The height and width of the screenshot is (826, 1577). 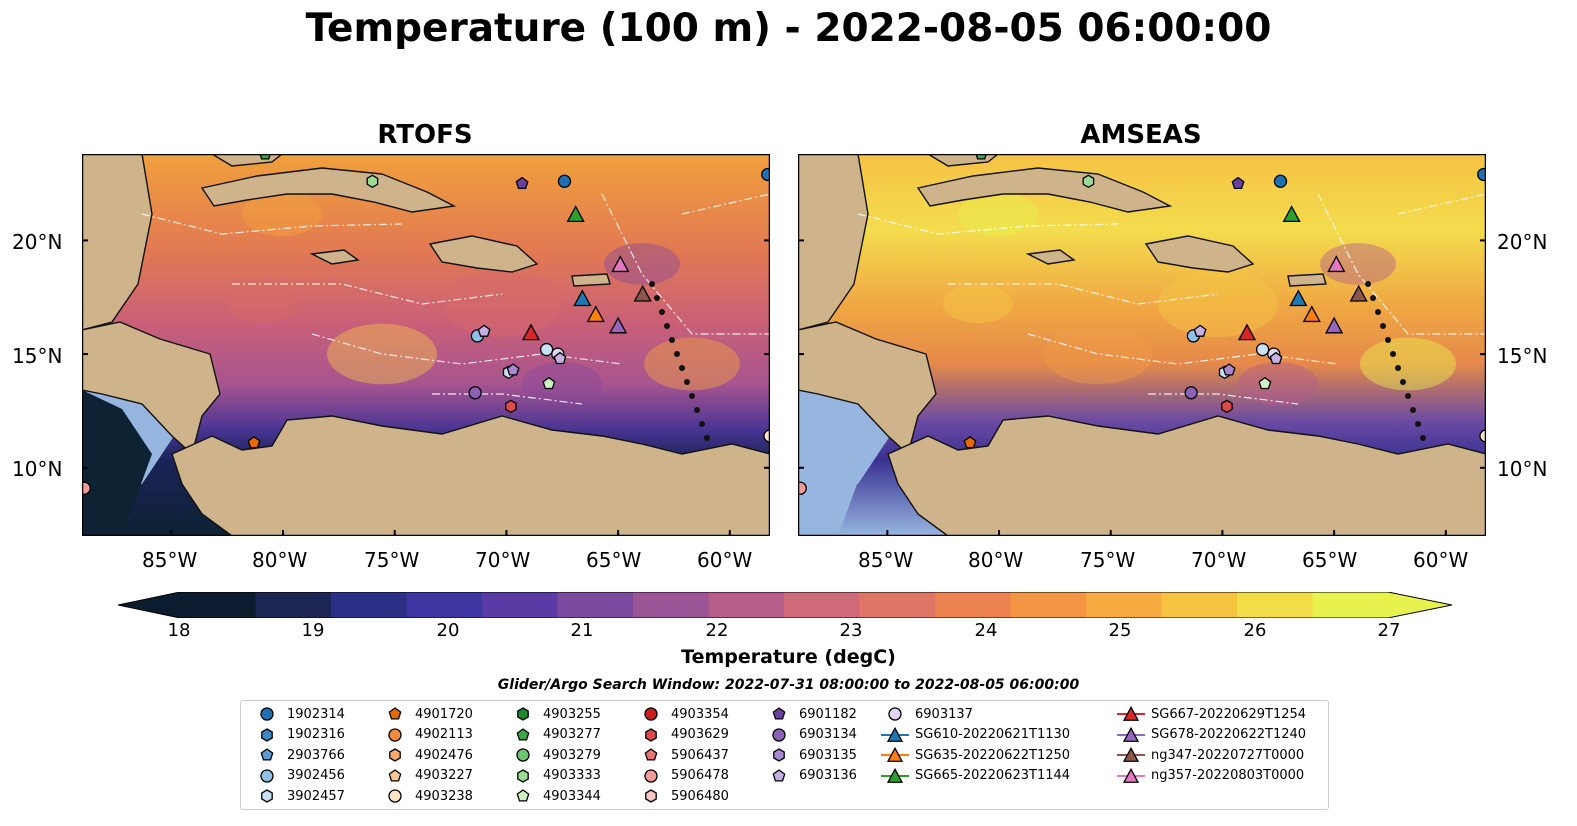 I want to click on amseas-panel-title: AMSEAS, so click(x=1141, y=135).